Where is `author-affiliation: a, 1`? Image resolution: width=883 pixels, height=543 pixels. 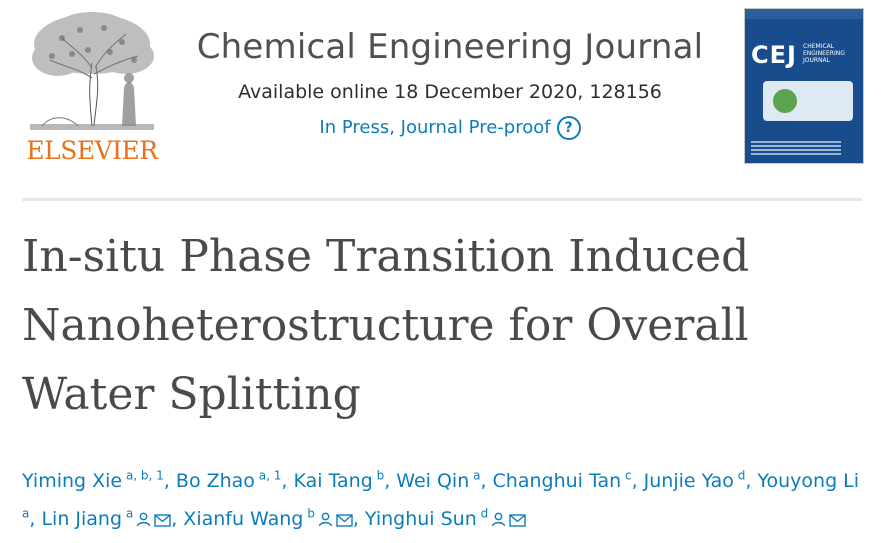
author-affiliation: a, 1 is located at coordinates (268, 475).